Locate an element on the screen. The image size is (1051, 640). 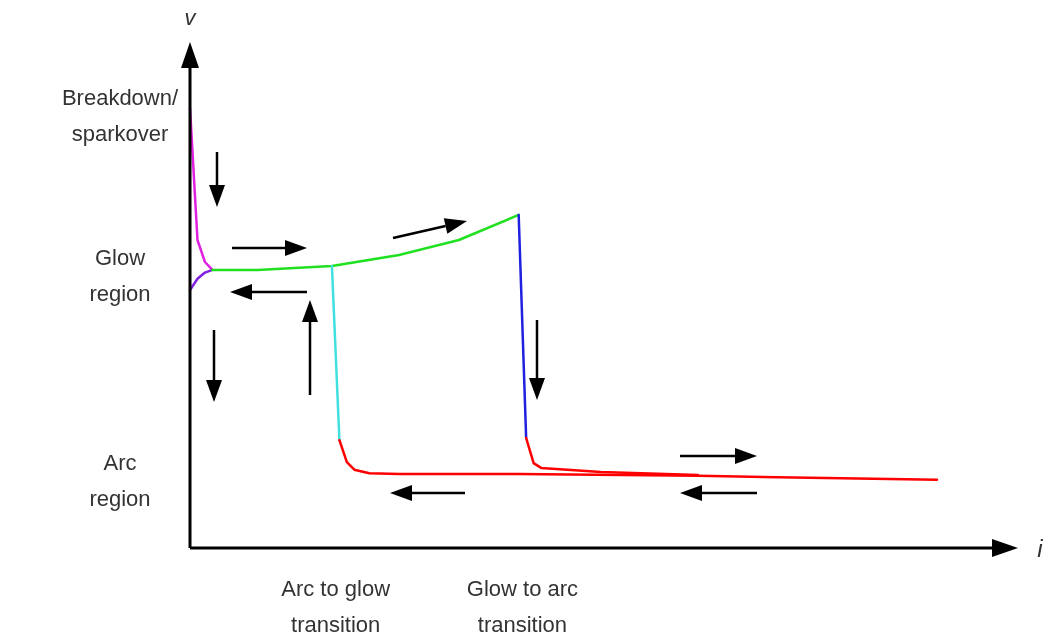
text: Glow region is located at coordinates (120, 275).